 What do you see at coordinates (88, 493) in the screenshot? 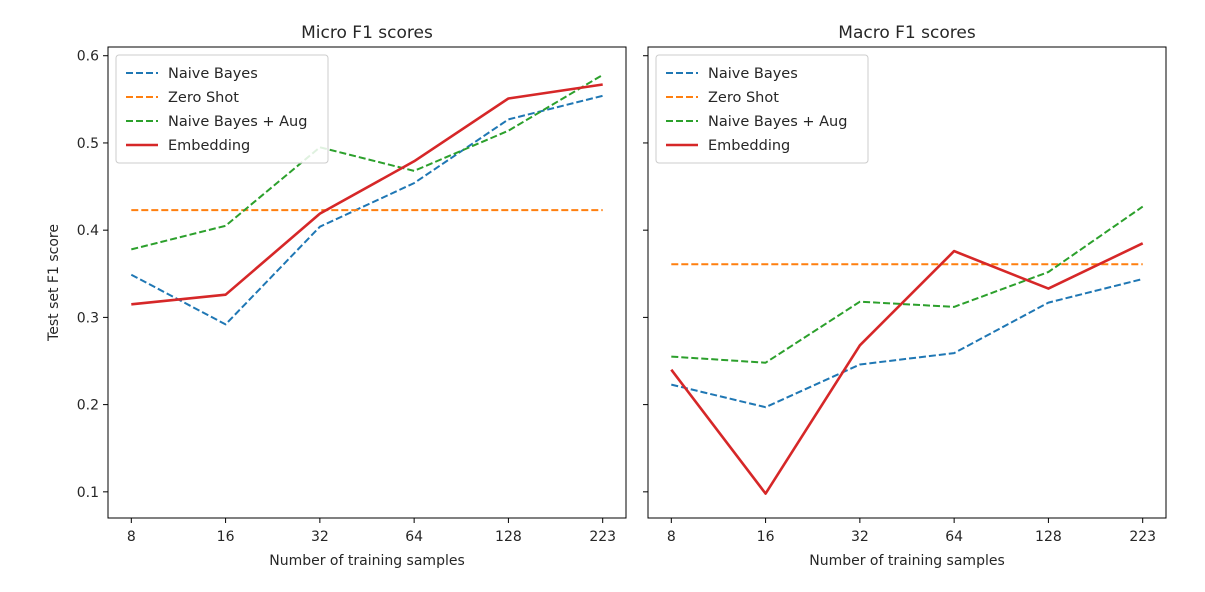
I see `y-tick-label: 0.1` at bounding box center [88, 493].